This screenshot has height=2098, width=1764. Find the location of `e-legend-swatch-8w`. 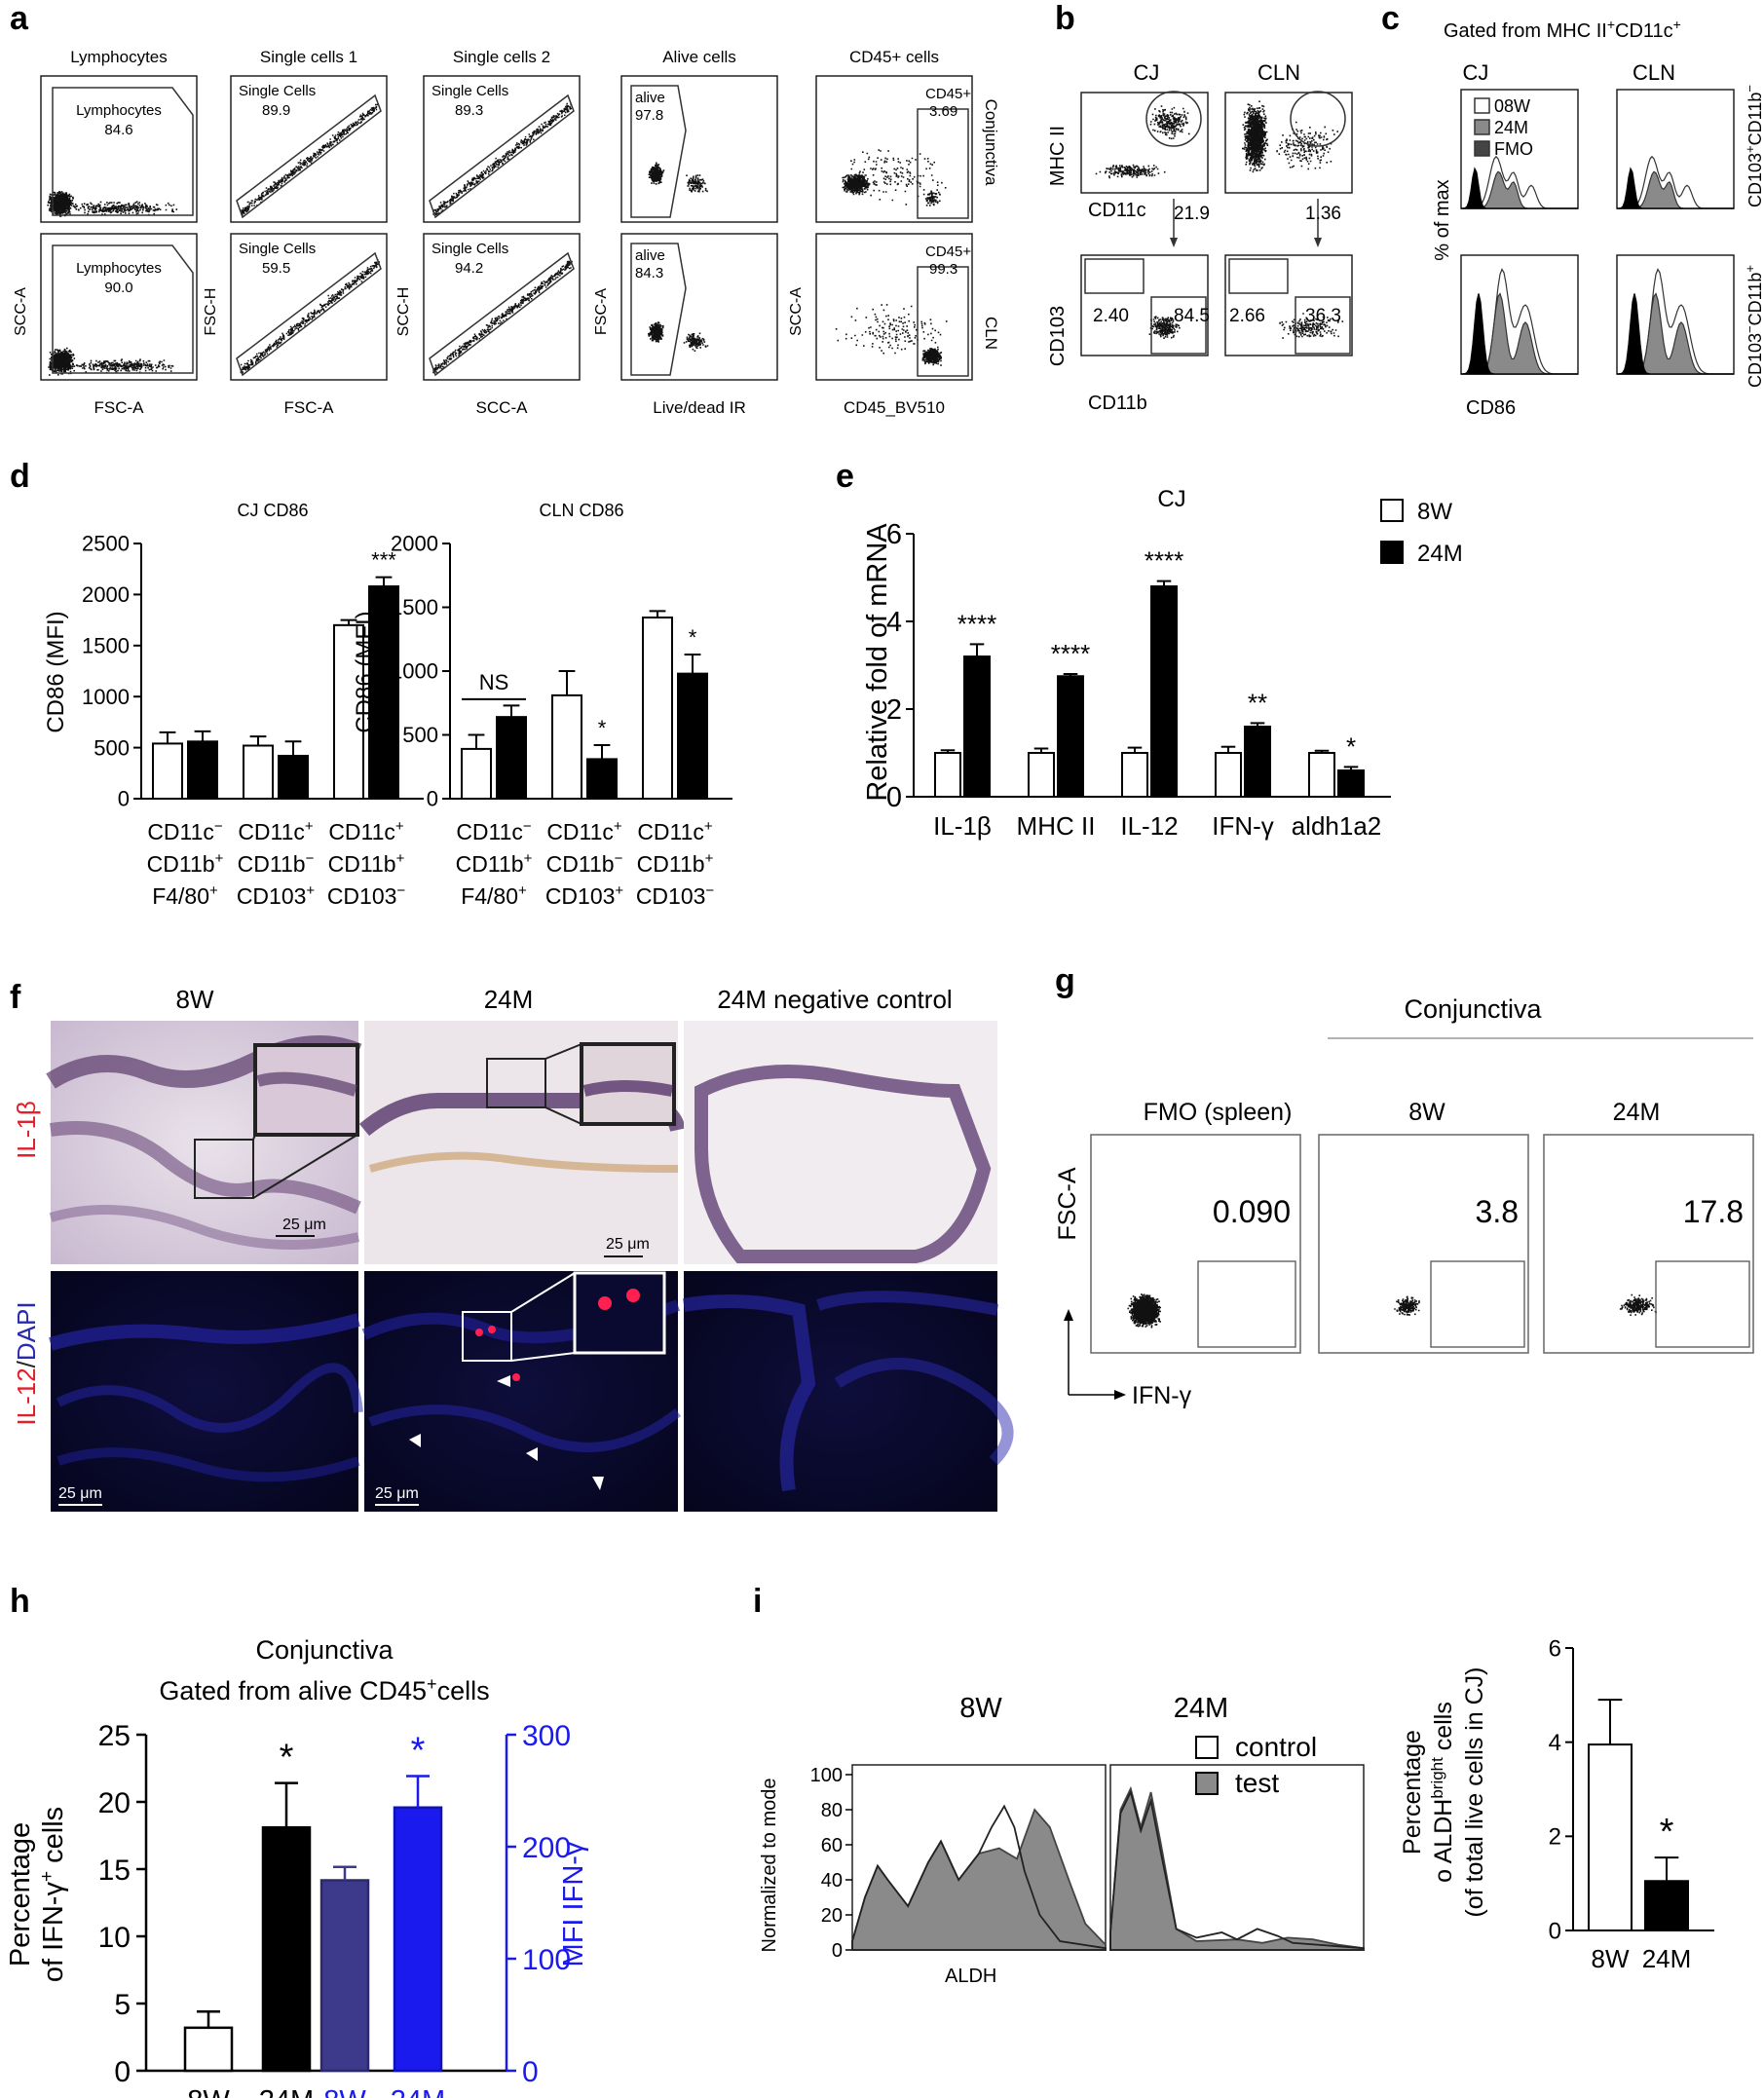

e-legend-swatch-8w is located at coordinates (1392, 510).